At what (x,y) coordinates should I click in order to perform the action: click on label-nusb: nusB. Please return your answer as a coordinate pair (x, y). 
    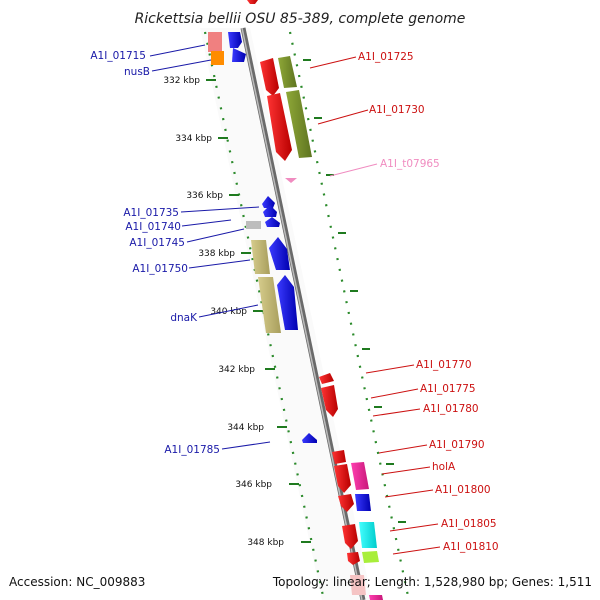
    Looking at the image, I should click on (137, 72).